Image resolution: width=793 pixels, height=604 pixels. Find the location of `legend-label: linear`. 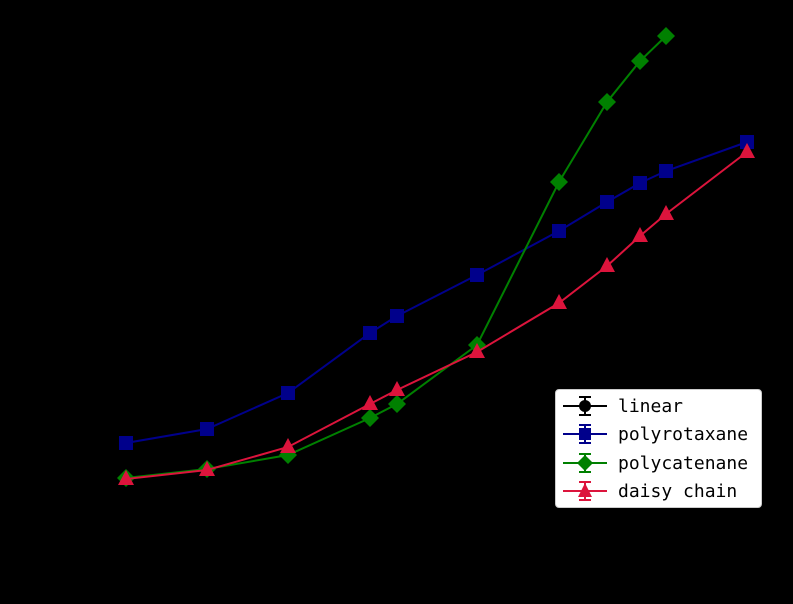

legend-label: linear is located at coordinates (651, 406).